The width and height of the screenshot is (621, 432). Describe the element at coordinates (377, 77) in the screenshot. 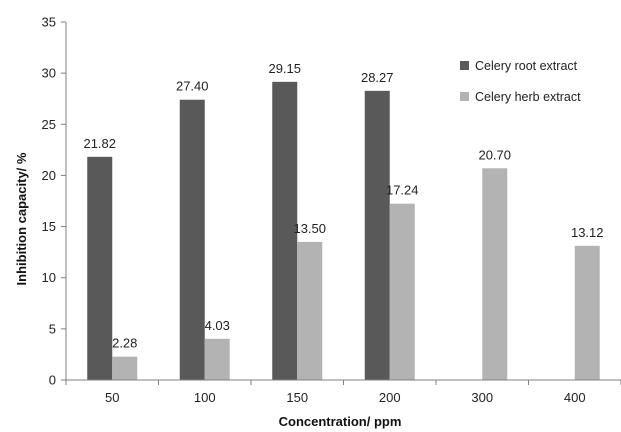

I see `data-label: 28.27` at that location.